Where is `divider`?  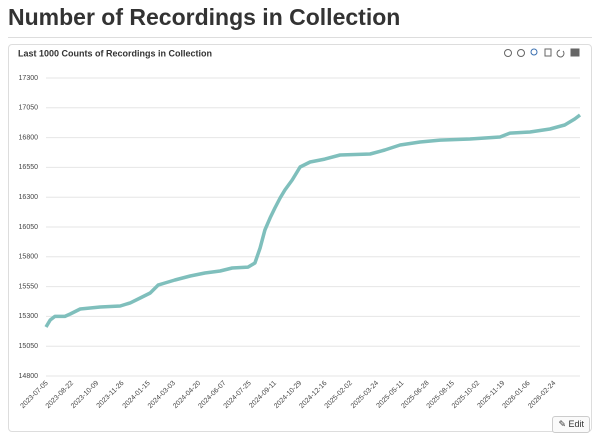
divider is located at coordinates (300, 37).